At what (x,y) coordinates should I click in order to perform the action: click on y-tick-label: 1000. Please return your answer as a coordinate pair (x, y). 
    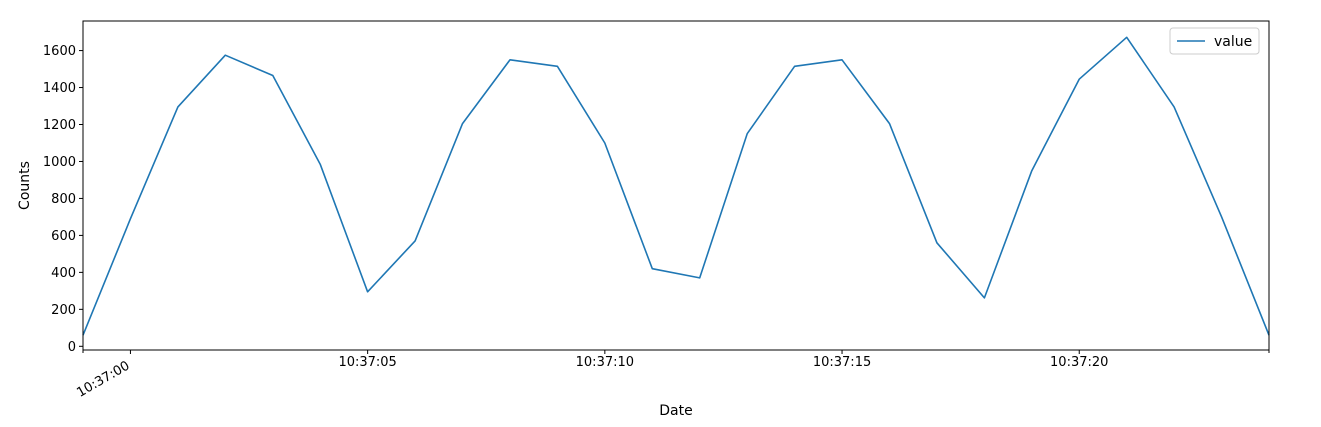
    Looking at the image, I should click on (59, 162).